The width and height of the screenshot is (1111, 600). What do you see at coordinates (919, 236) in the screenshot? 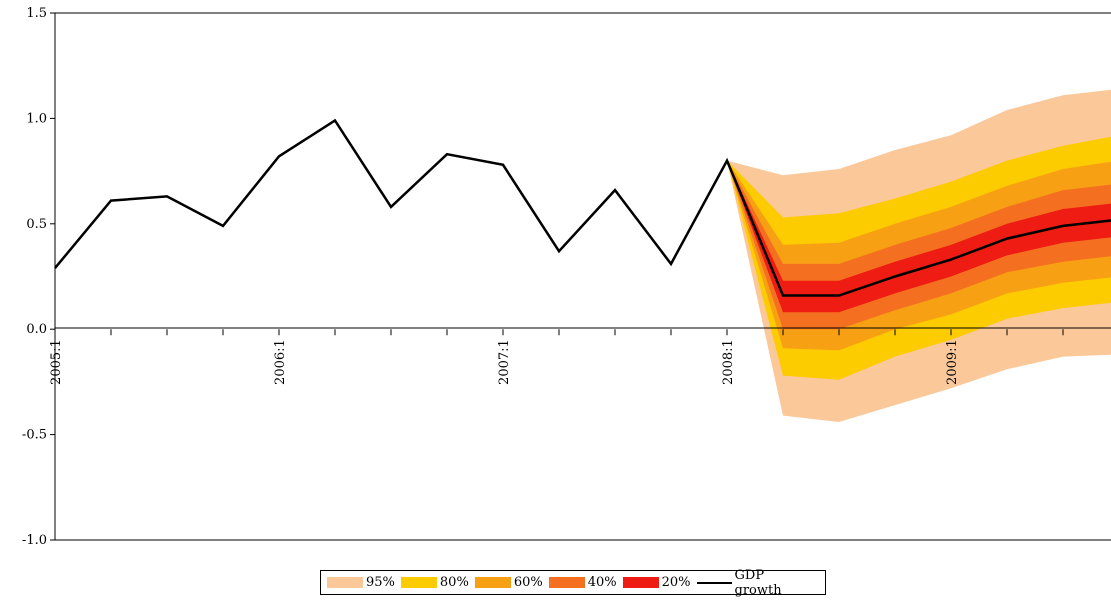
I see `fan-band-20pct` at bounding box center [919, 236].